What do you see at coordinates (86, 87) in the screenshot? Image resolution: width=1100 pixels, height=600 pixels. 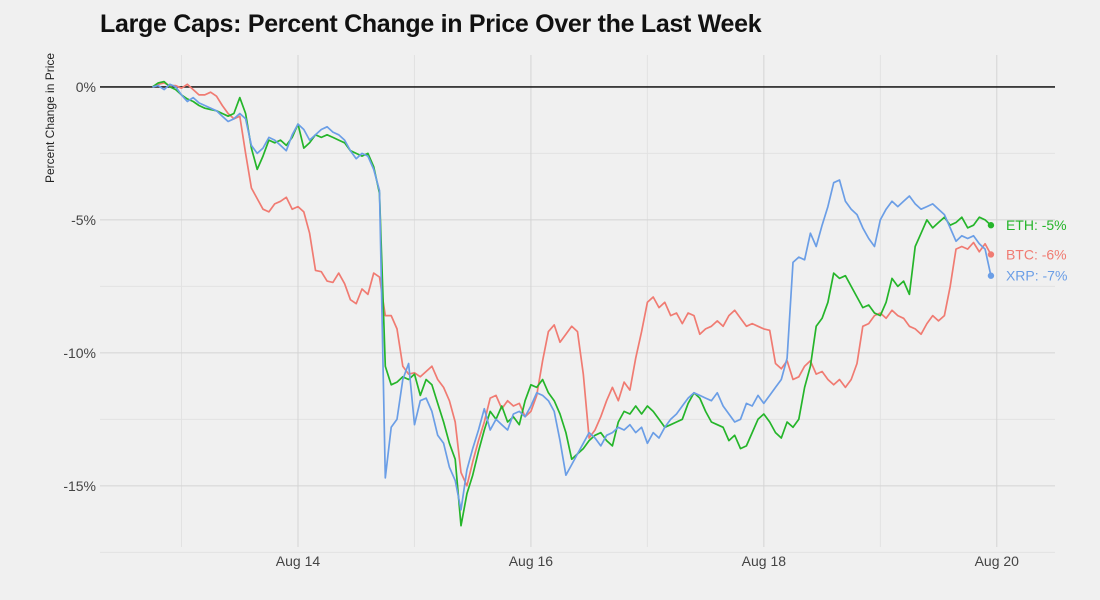 I see `y-tick-label: 0%` at bounding box center [86, 87].